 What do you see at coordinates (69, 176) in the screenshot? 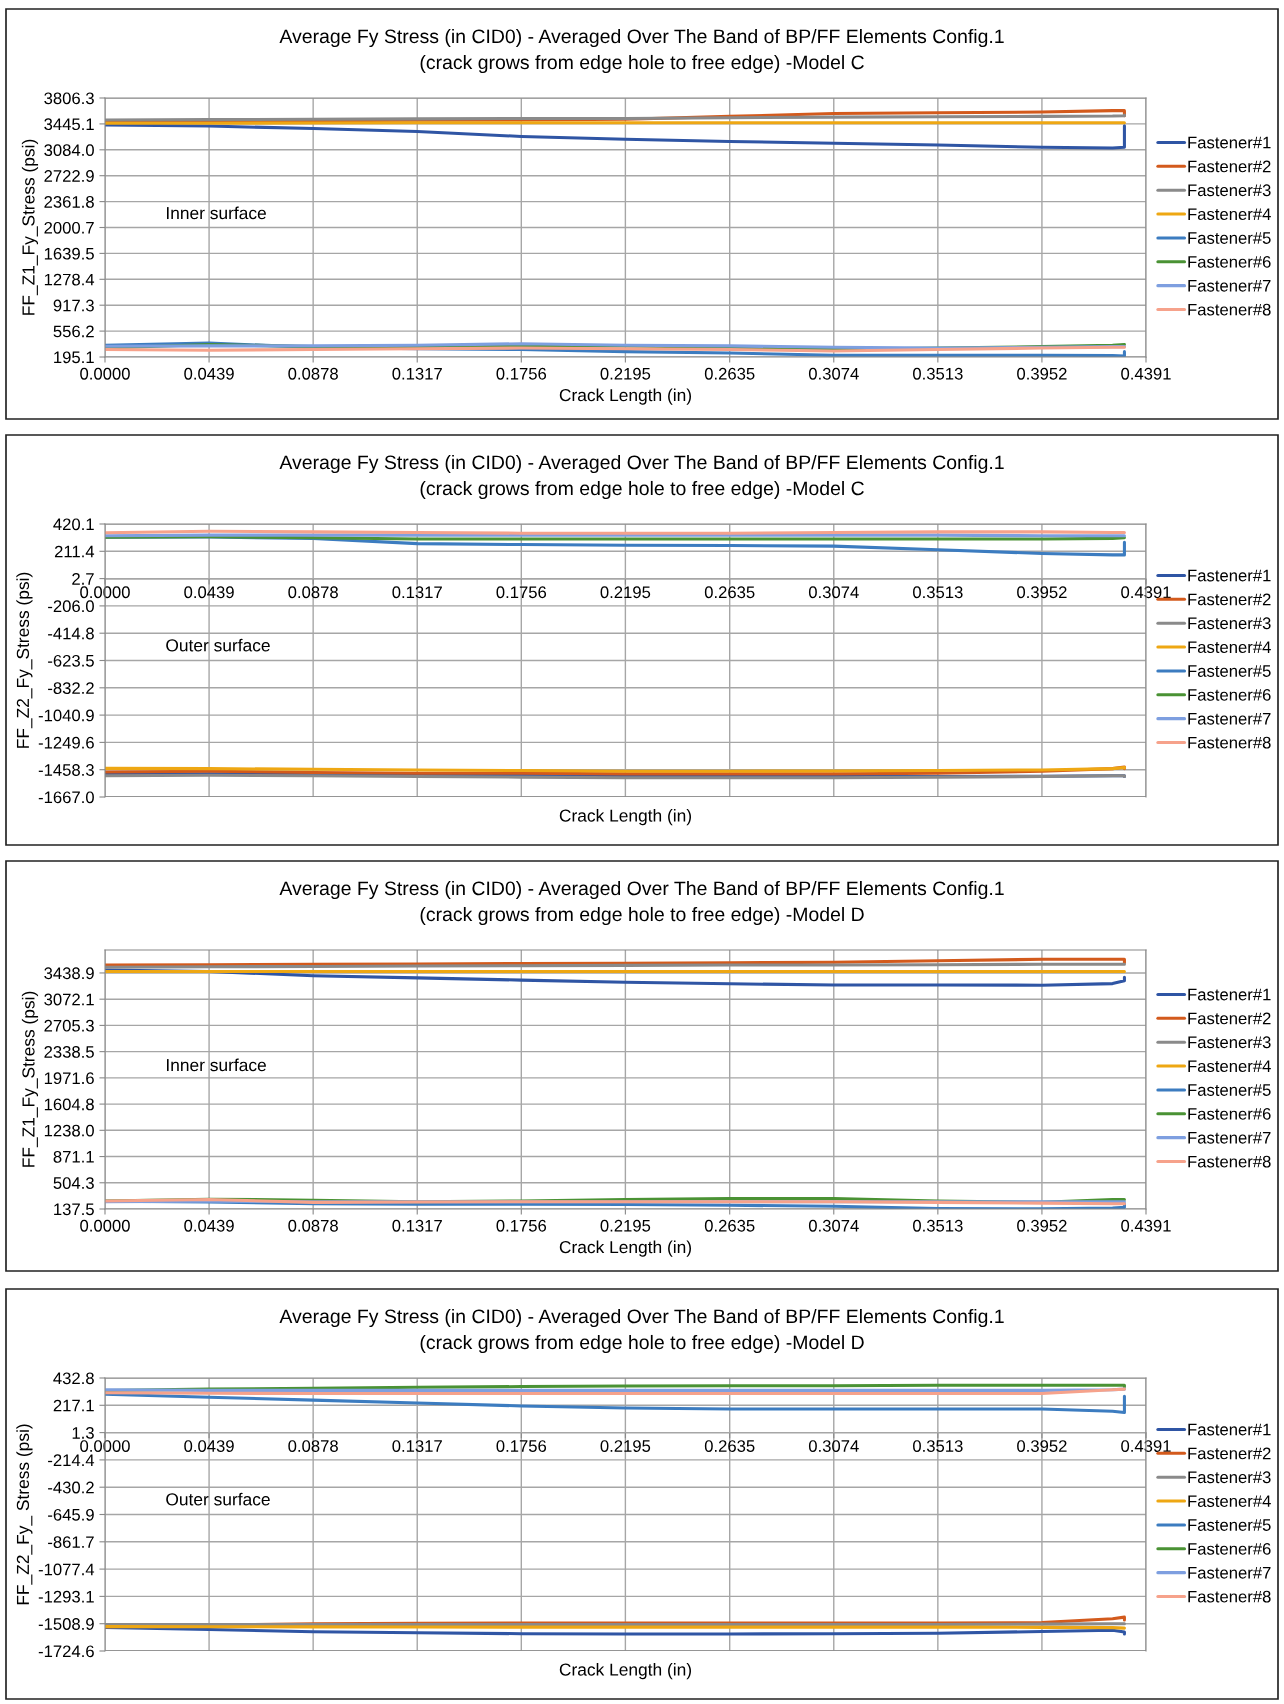
I see `y-tick-label: 2722.9` at bounding box center [69, 176].